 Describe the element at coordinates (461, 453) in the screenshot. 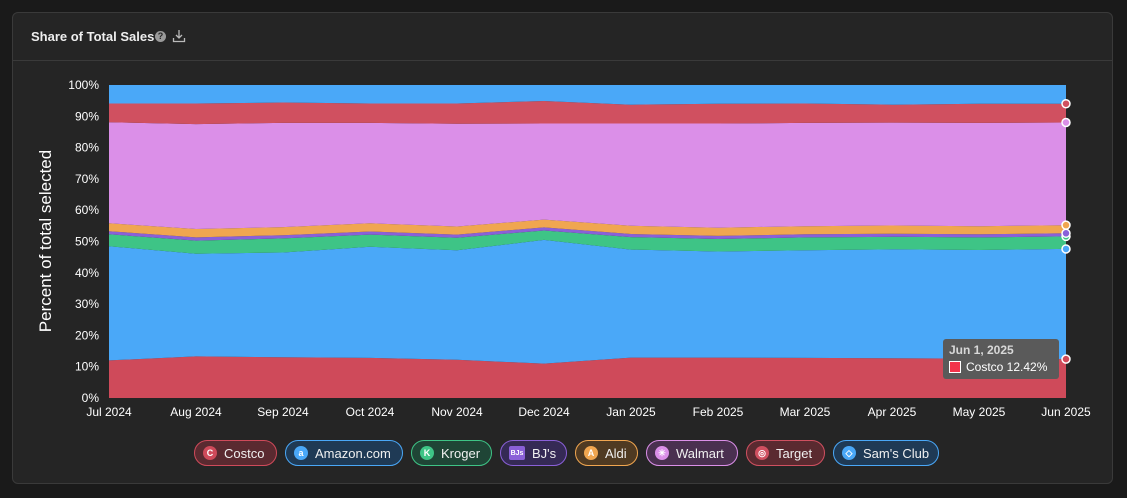

I see `legend-label: Kroger` at that location.